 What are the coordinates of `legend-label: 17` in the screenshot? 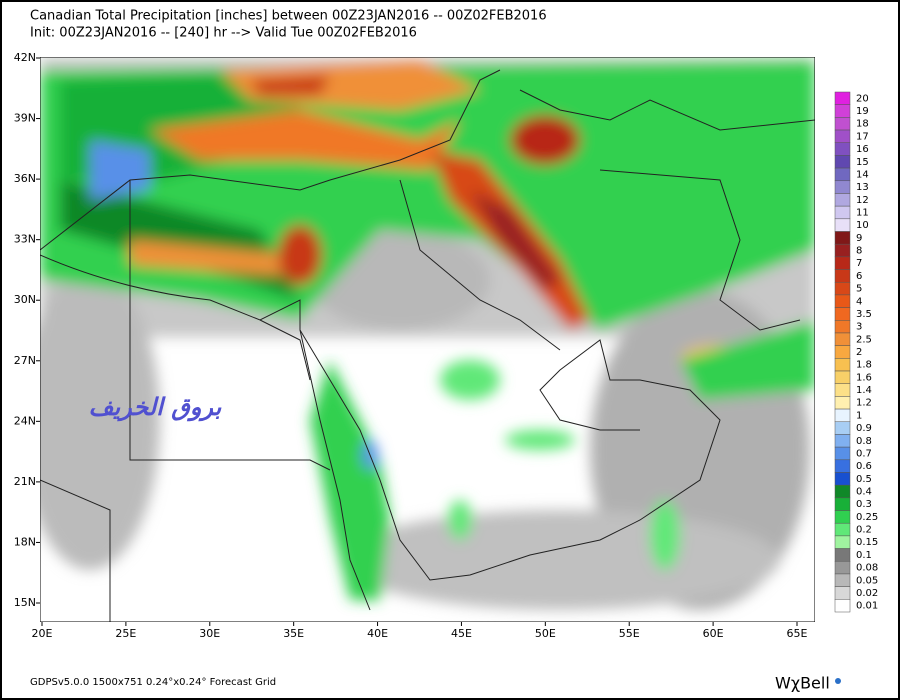 It's located at (862, 136).